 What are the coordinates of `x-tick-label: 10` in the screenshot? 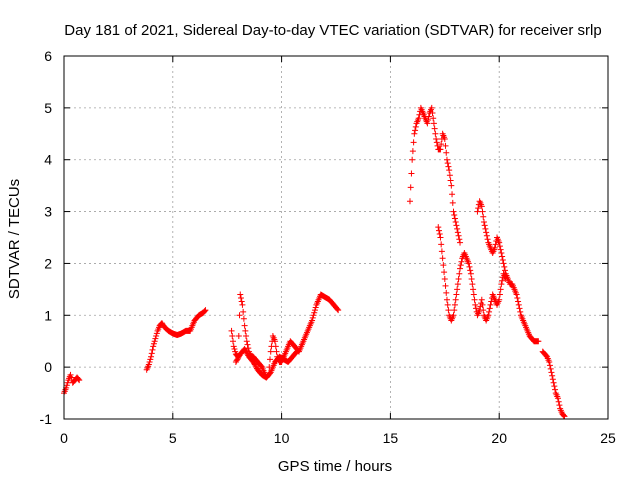 It's located at (282, 438).